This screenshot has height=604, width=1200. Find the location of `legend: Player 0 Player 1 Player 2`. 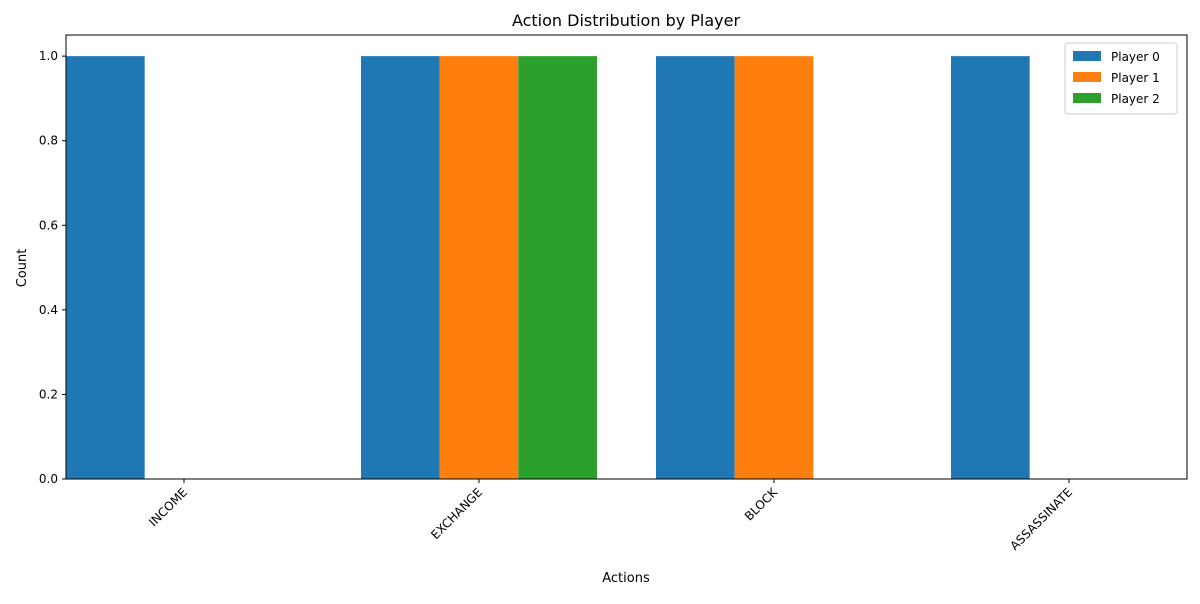

legend: Player 0 Player 1 Player 2 is located at coordinates (1121, 78).